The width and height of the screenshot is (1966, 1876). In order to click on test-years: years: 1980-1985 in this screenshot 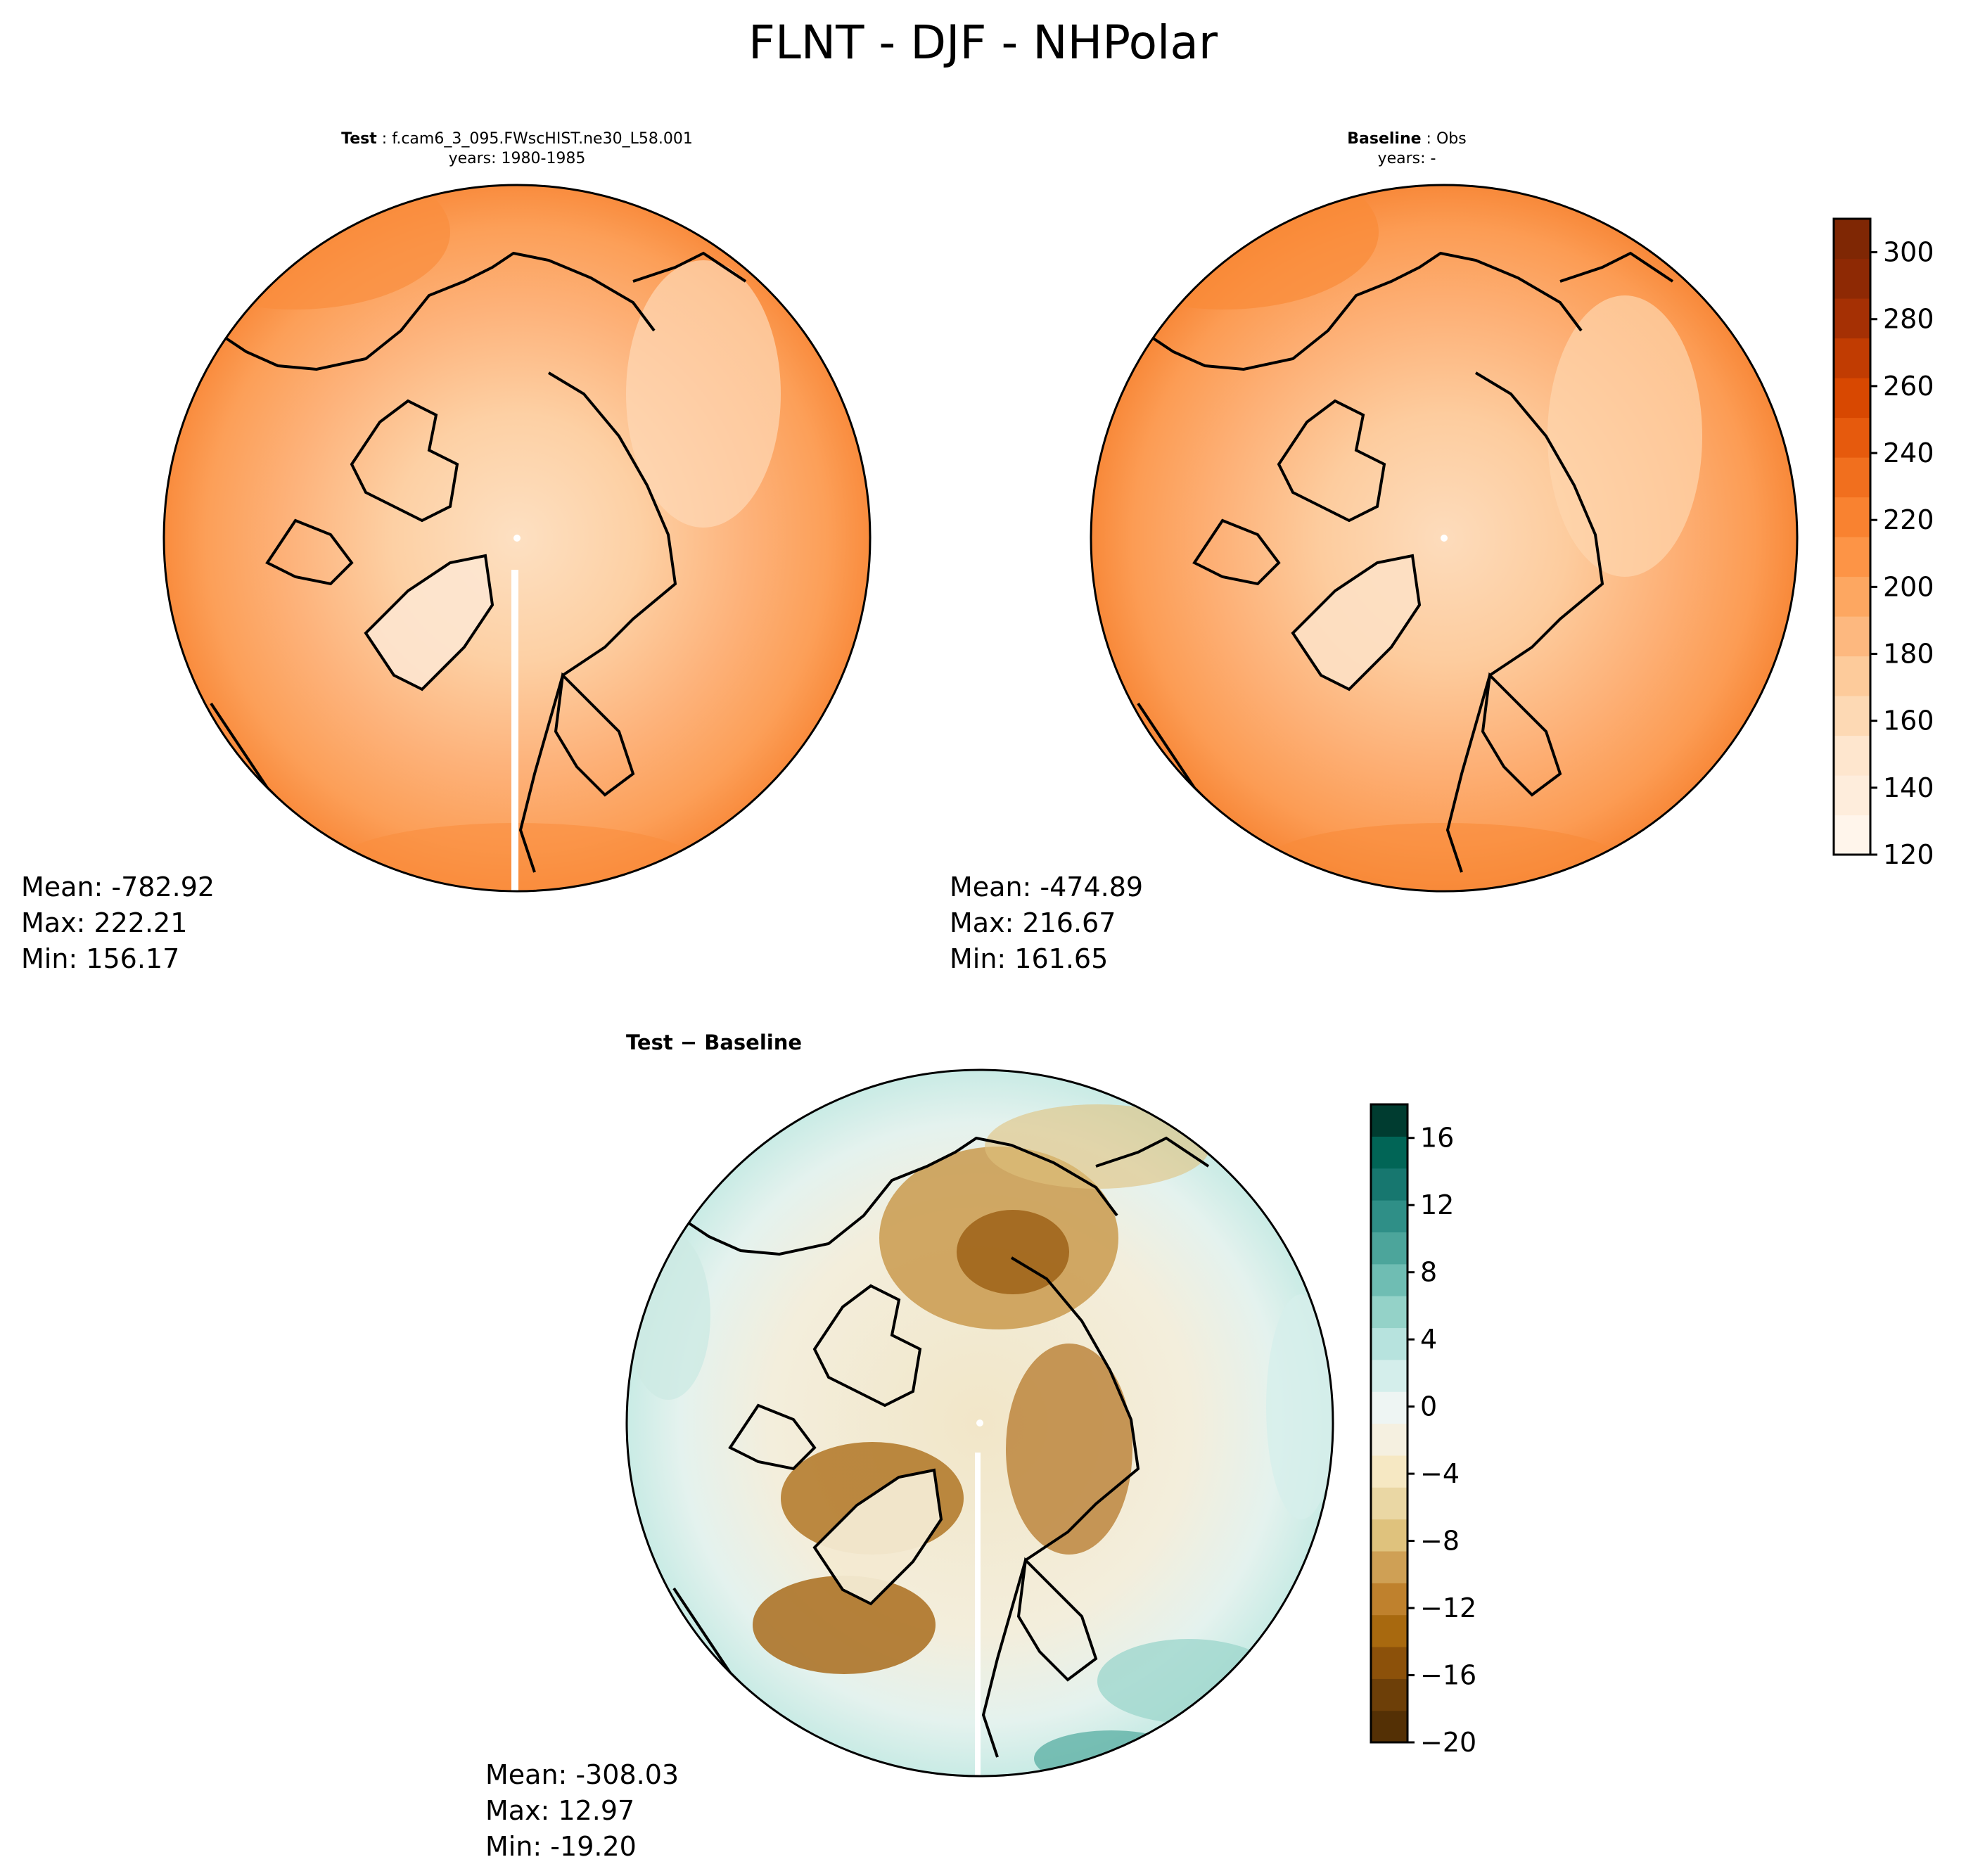, I will do `click(517, 158)`.